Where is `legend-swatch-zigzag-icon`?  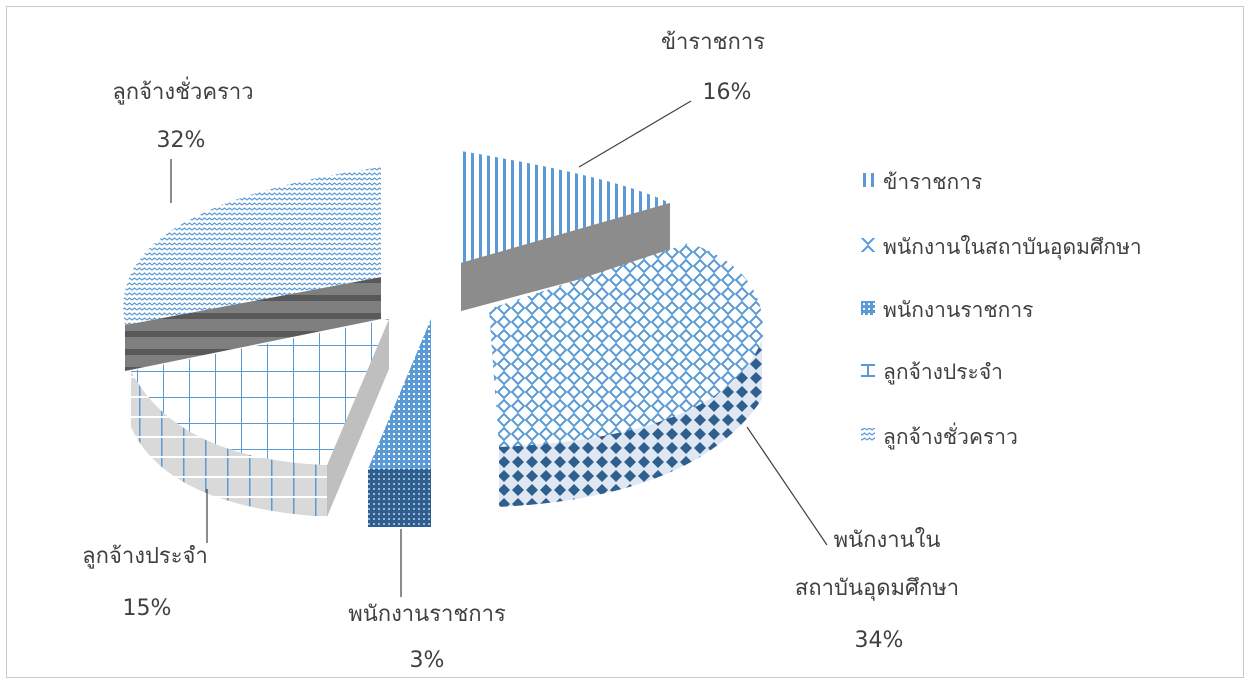 legend-swatch-zigzag-icon is located at coordinates (868, 435).